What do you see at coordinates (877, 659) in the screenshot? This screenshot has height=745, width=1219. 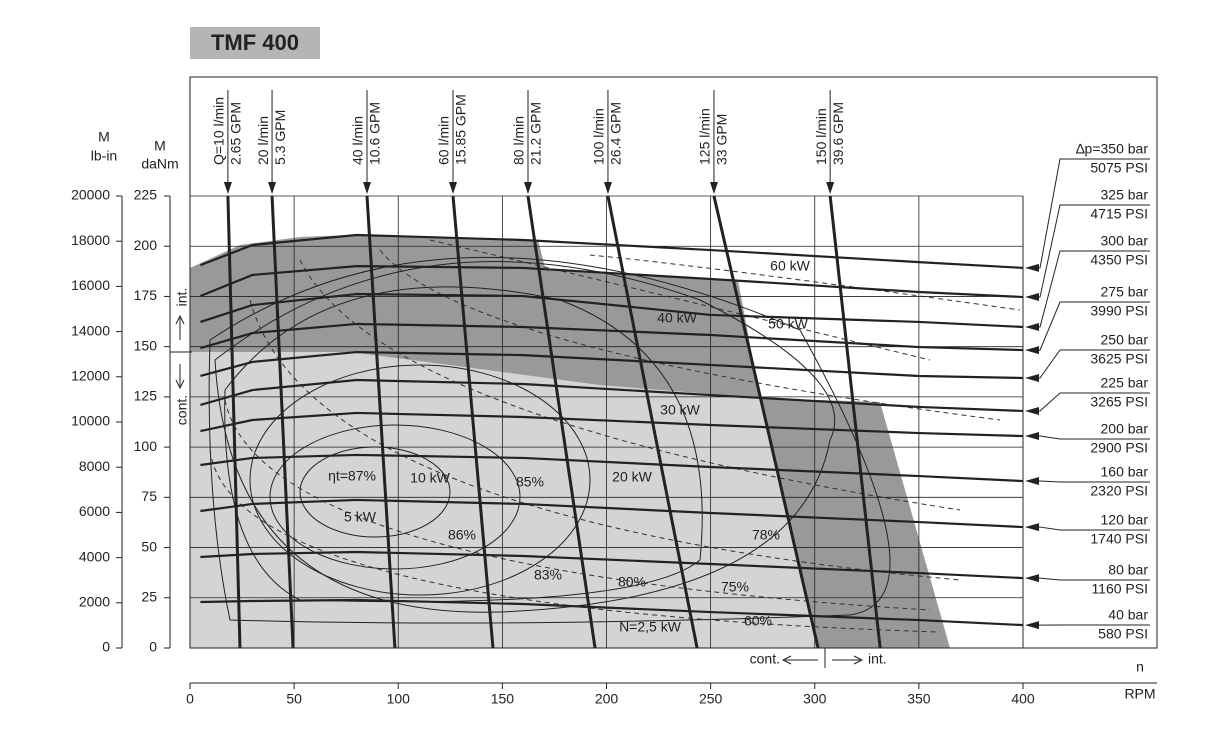 I see `int-label: int.` at bounding box center [877, 659].